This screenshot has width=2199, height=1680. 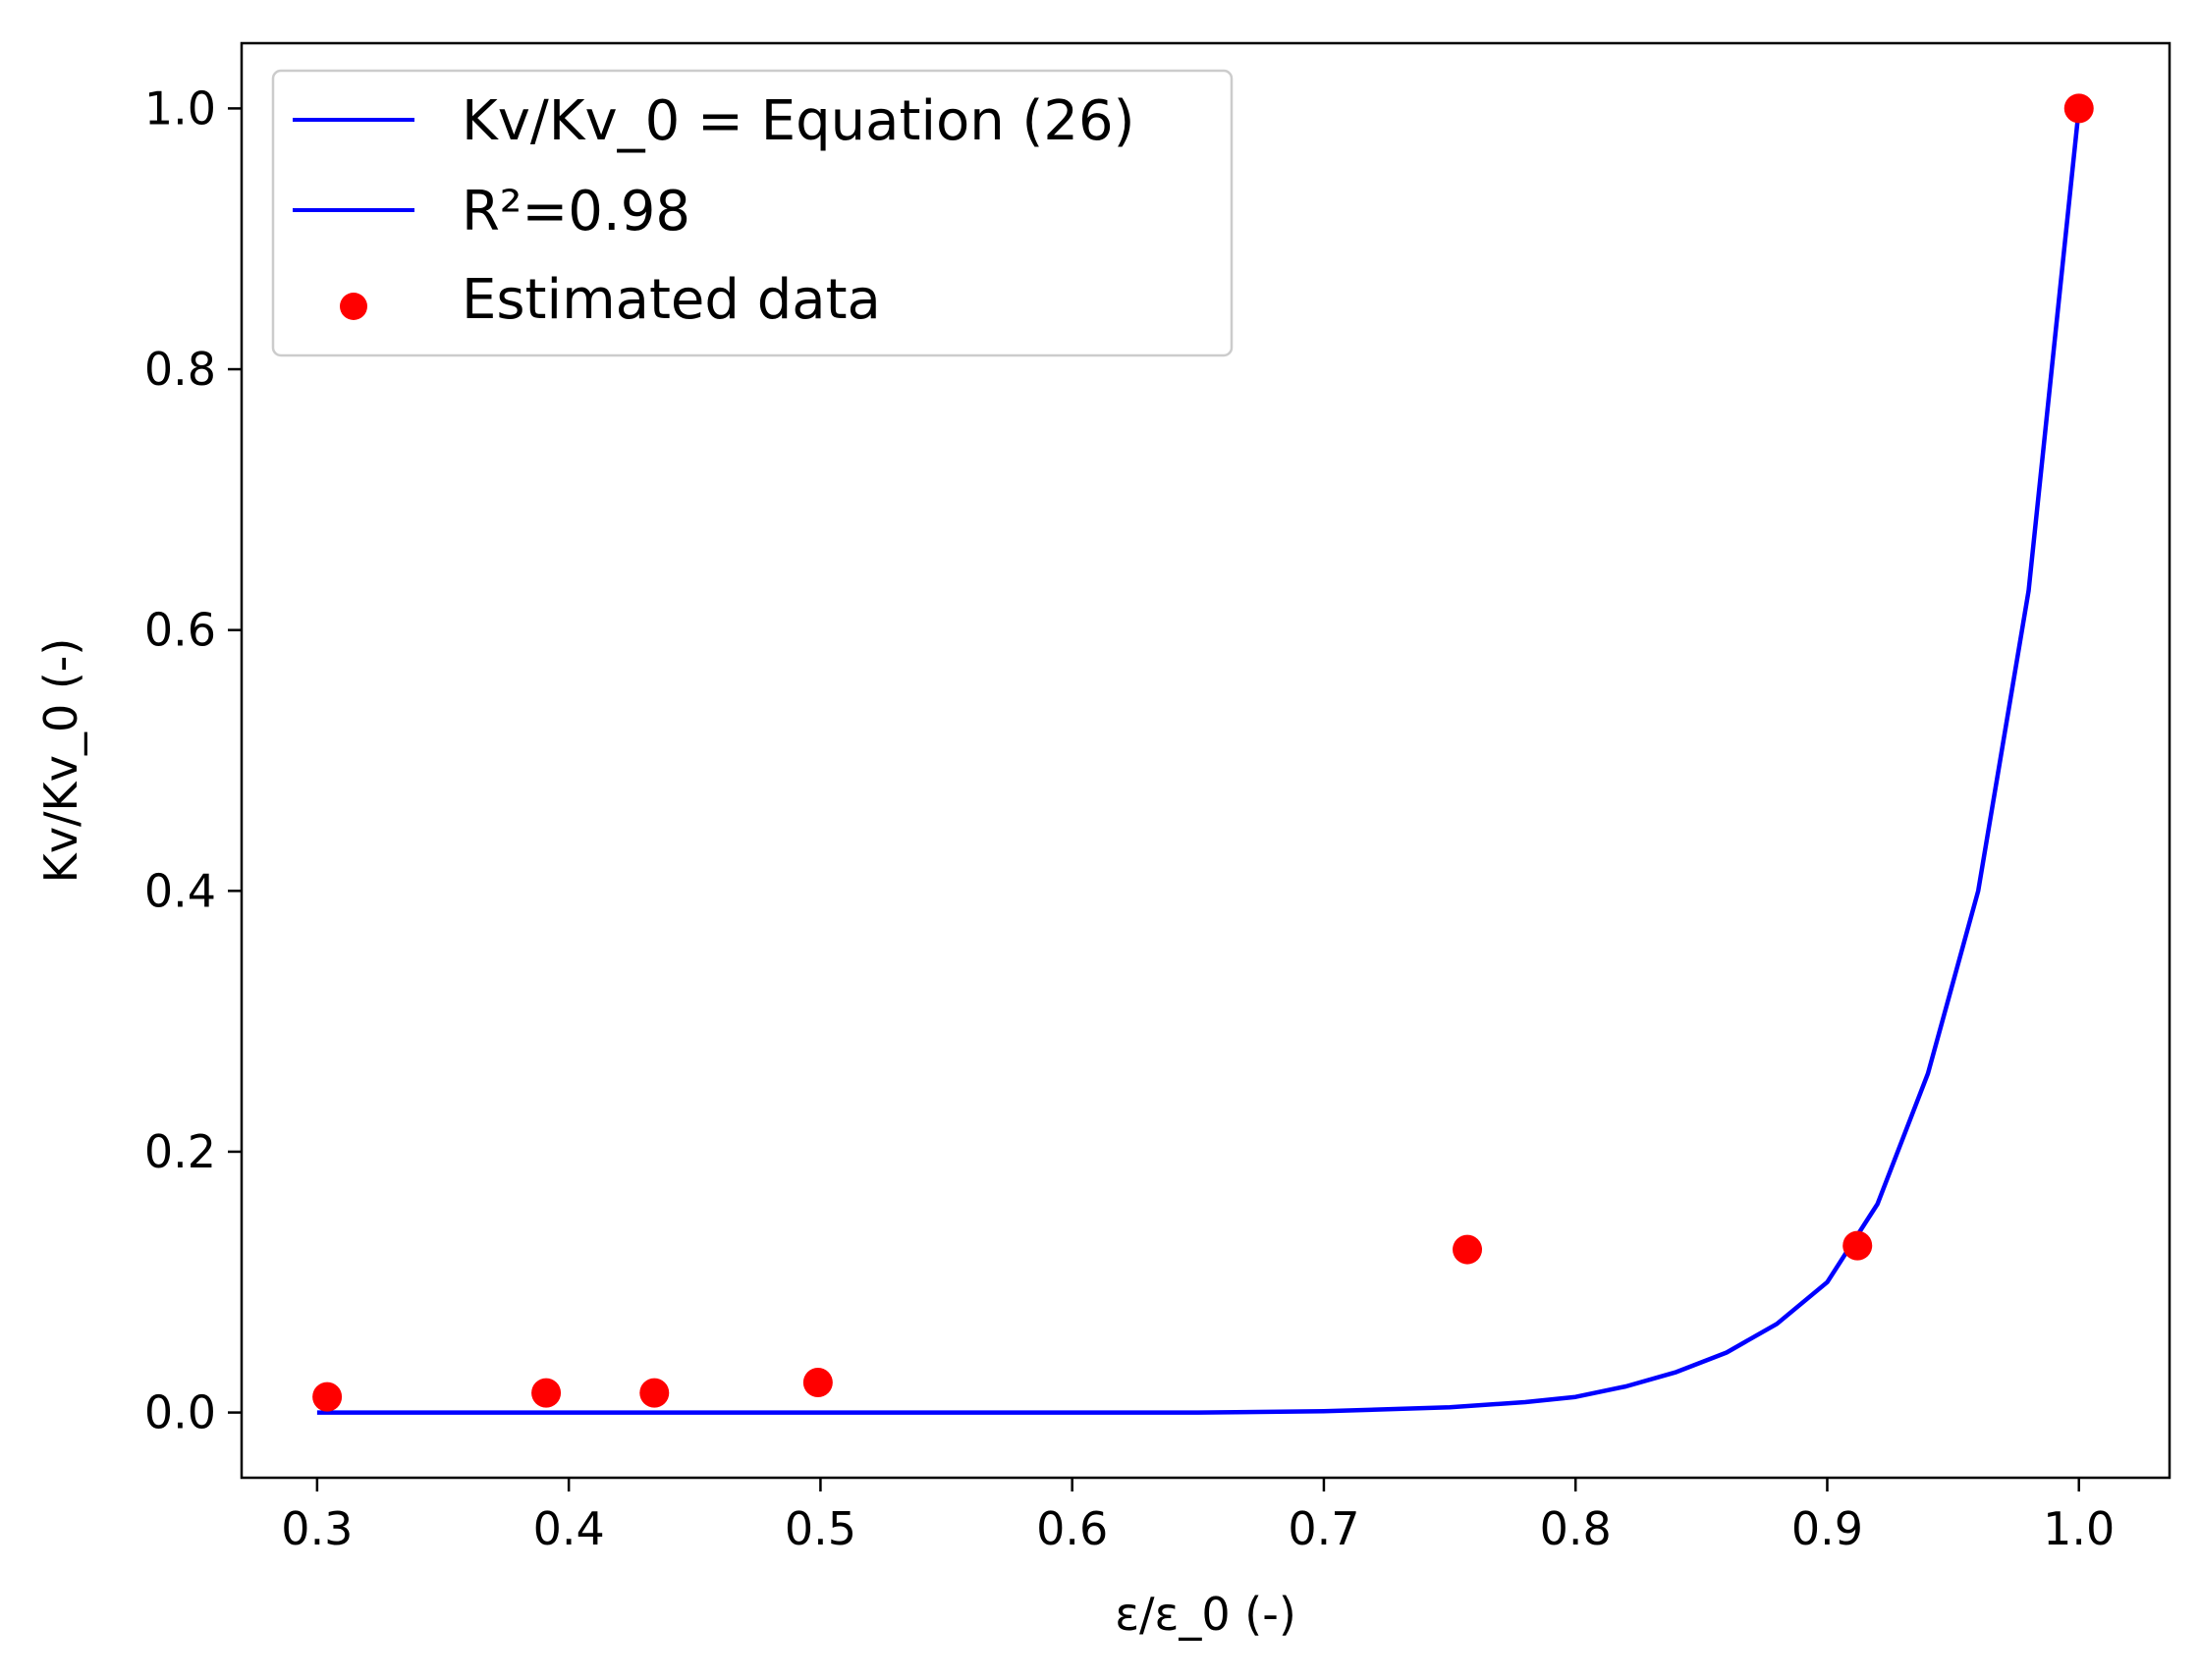 What do you see at coordinates (180, 1412) in the screenshot?
I see `y-tick-label: 0.0` at bounding box center [180, 1412].